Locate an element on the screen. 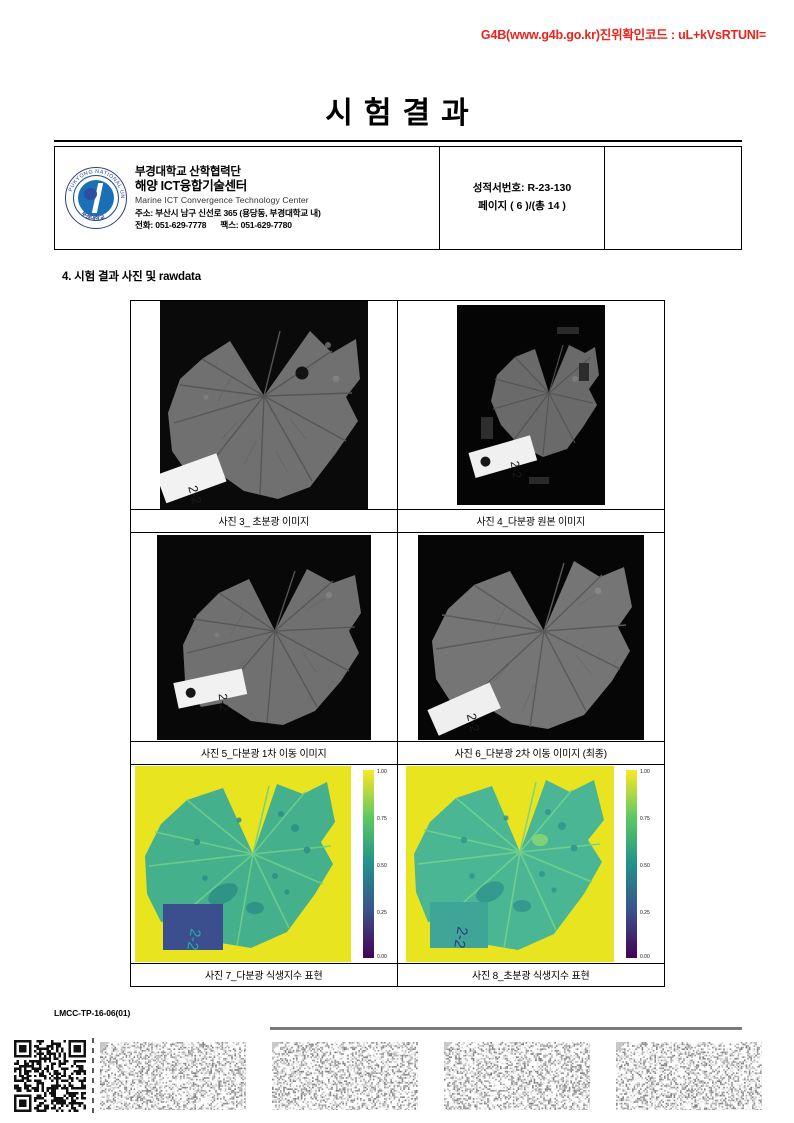 The height and width of the screenshot is (1123, 794). photo-row: 2-2 사진 3_ 초분광 이미지 is located at coordinates (397, 416).